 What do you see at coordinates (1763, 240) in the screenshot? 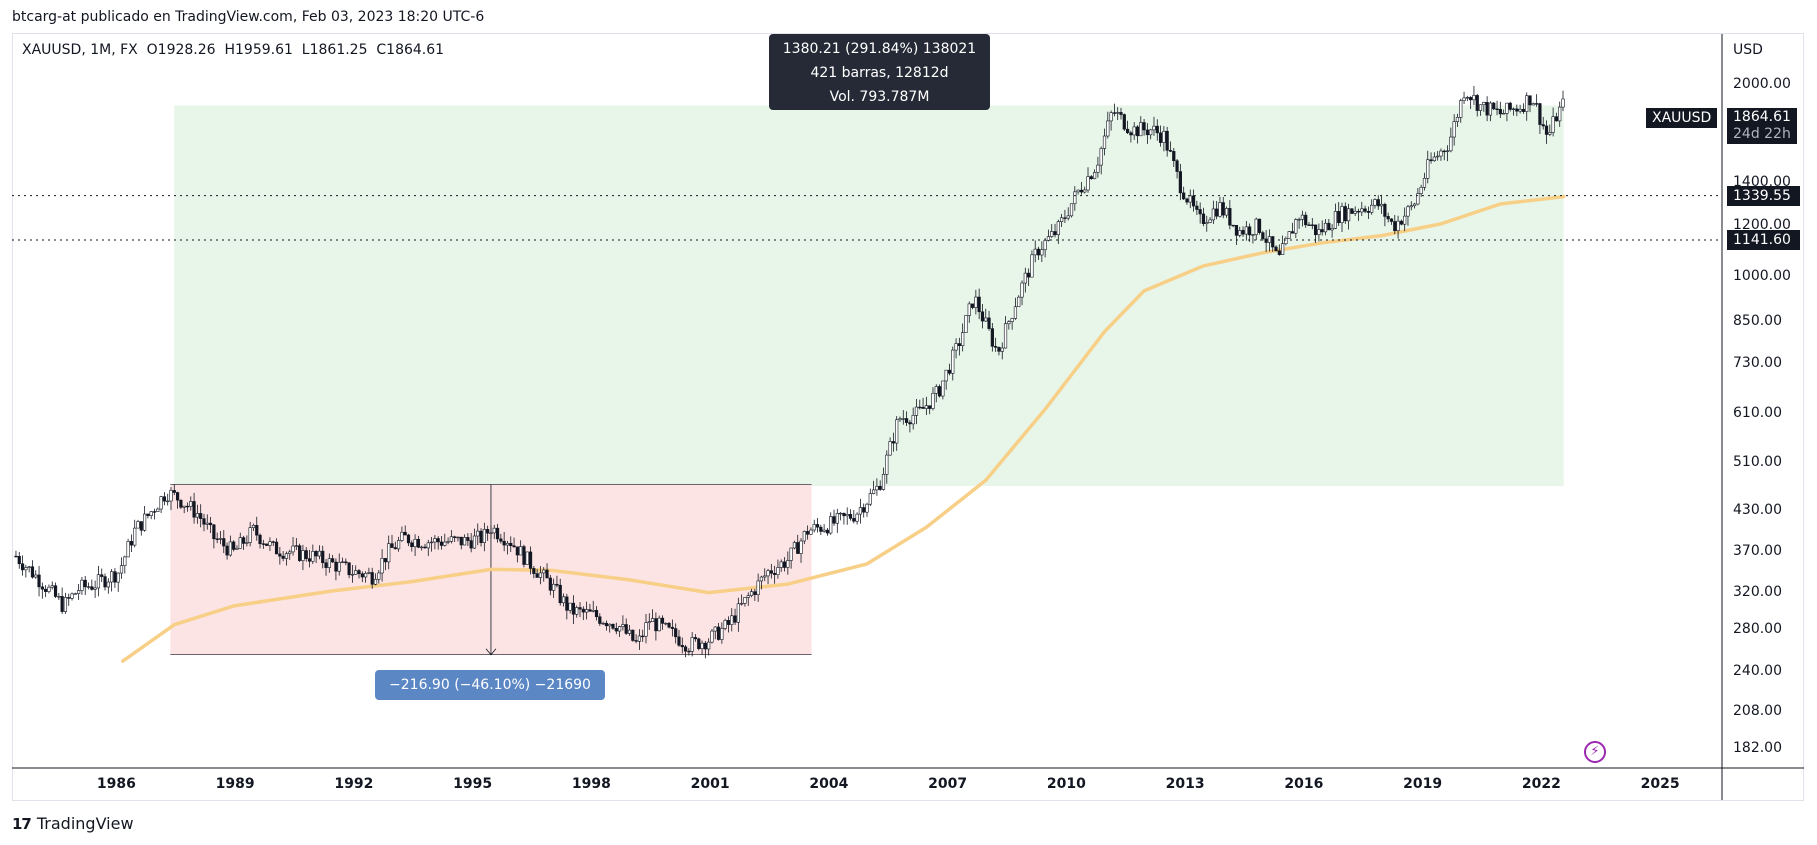
I see `level-tag: 1141.60` at bounding box center [1763, 240].